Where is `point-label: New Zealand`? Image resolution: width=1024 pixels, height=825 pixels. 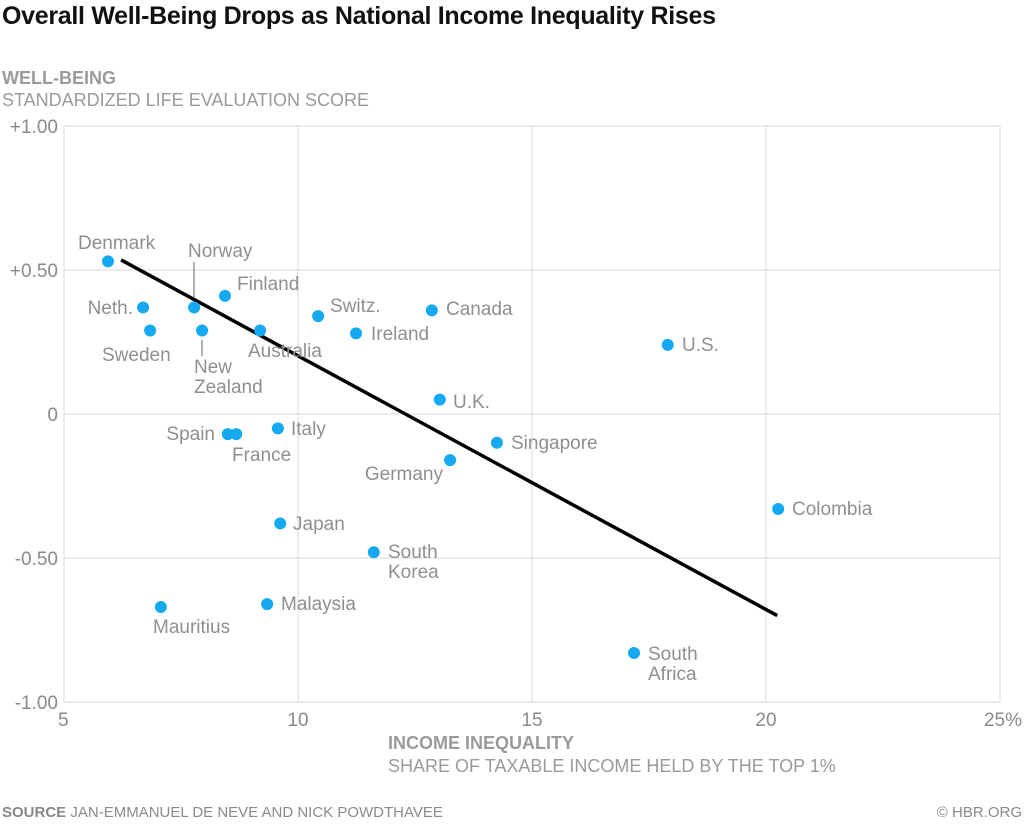 point-label: New Zealand is located at coordinates (228, 377).